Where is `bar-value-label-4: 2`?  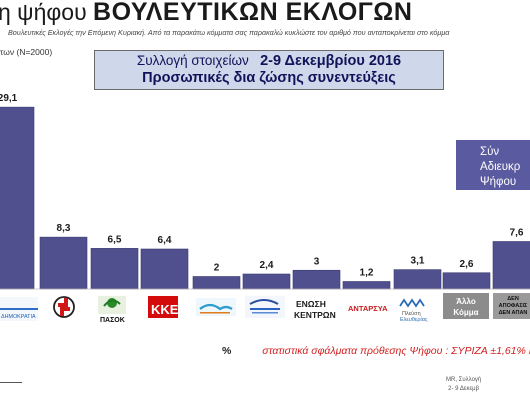 bar-value-label-4: 2 is located at coordinates (217, 268).